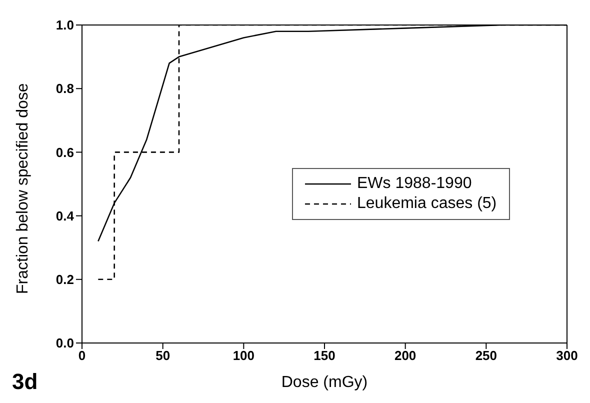 This screenshot has width=590, height=403. Describe the element at coordinates (65, 343) in the screenshot. I see `y-tick-label: 0.0` at that location.